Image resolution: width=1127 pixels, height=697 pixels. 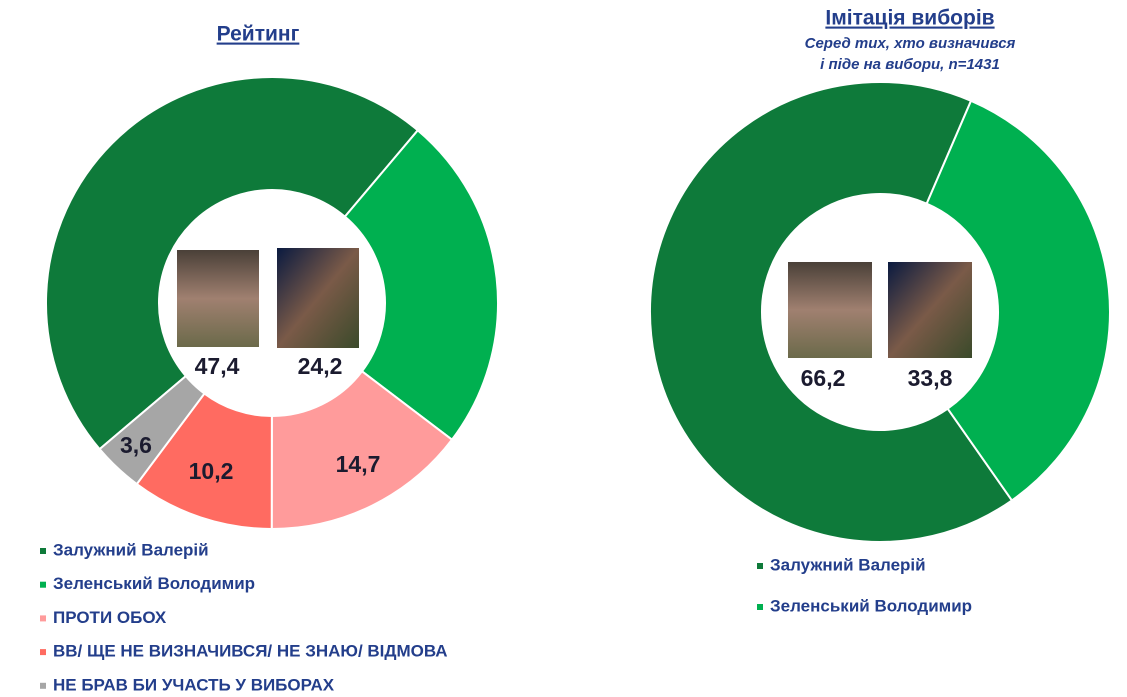 What do you see at coordinates (194, 684) in the screenshot?
I see `legend-label: НЕ БРАВ БИ УЧАСТЬ У ВИБОРАХ` at bounding box center [194, 684].